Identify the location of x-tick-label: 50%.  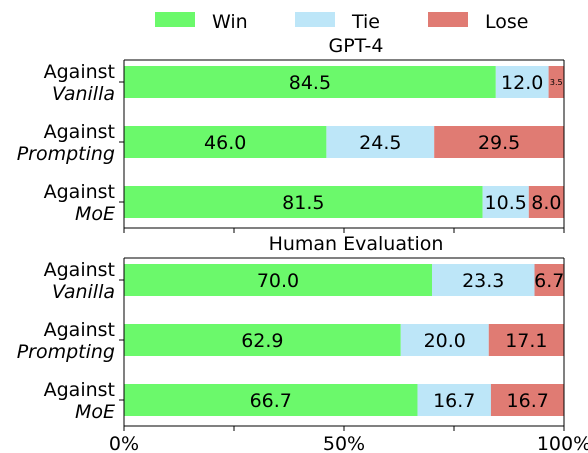
(344, 443).